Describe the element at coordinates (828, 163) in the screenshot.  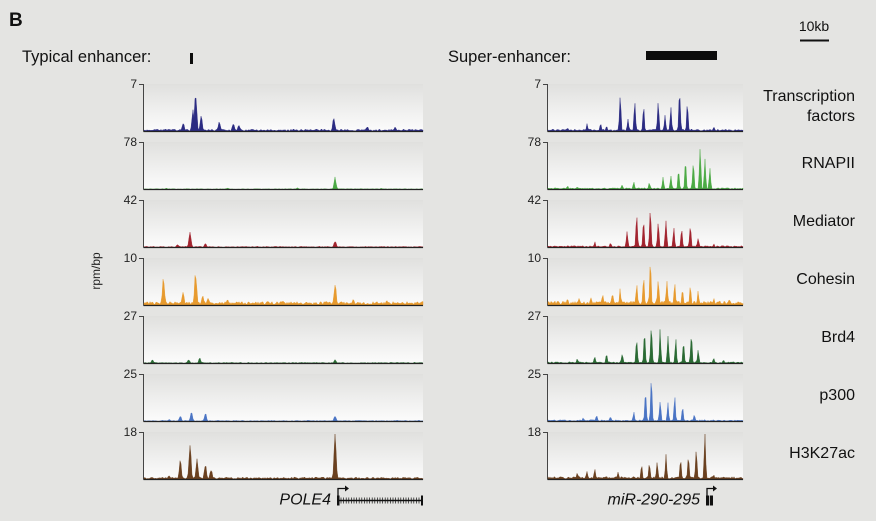
I see `track-label: RNAPII` at that location.